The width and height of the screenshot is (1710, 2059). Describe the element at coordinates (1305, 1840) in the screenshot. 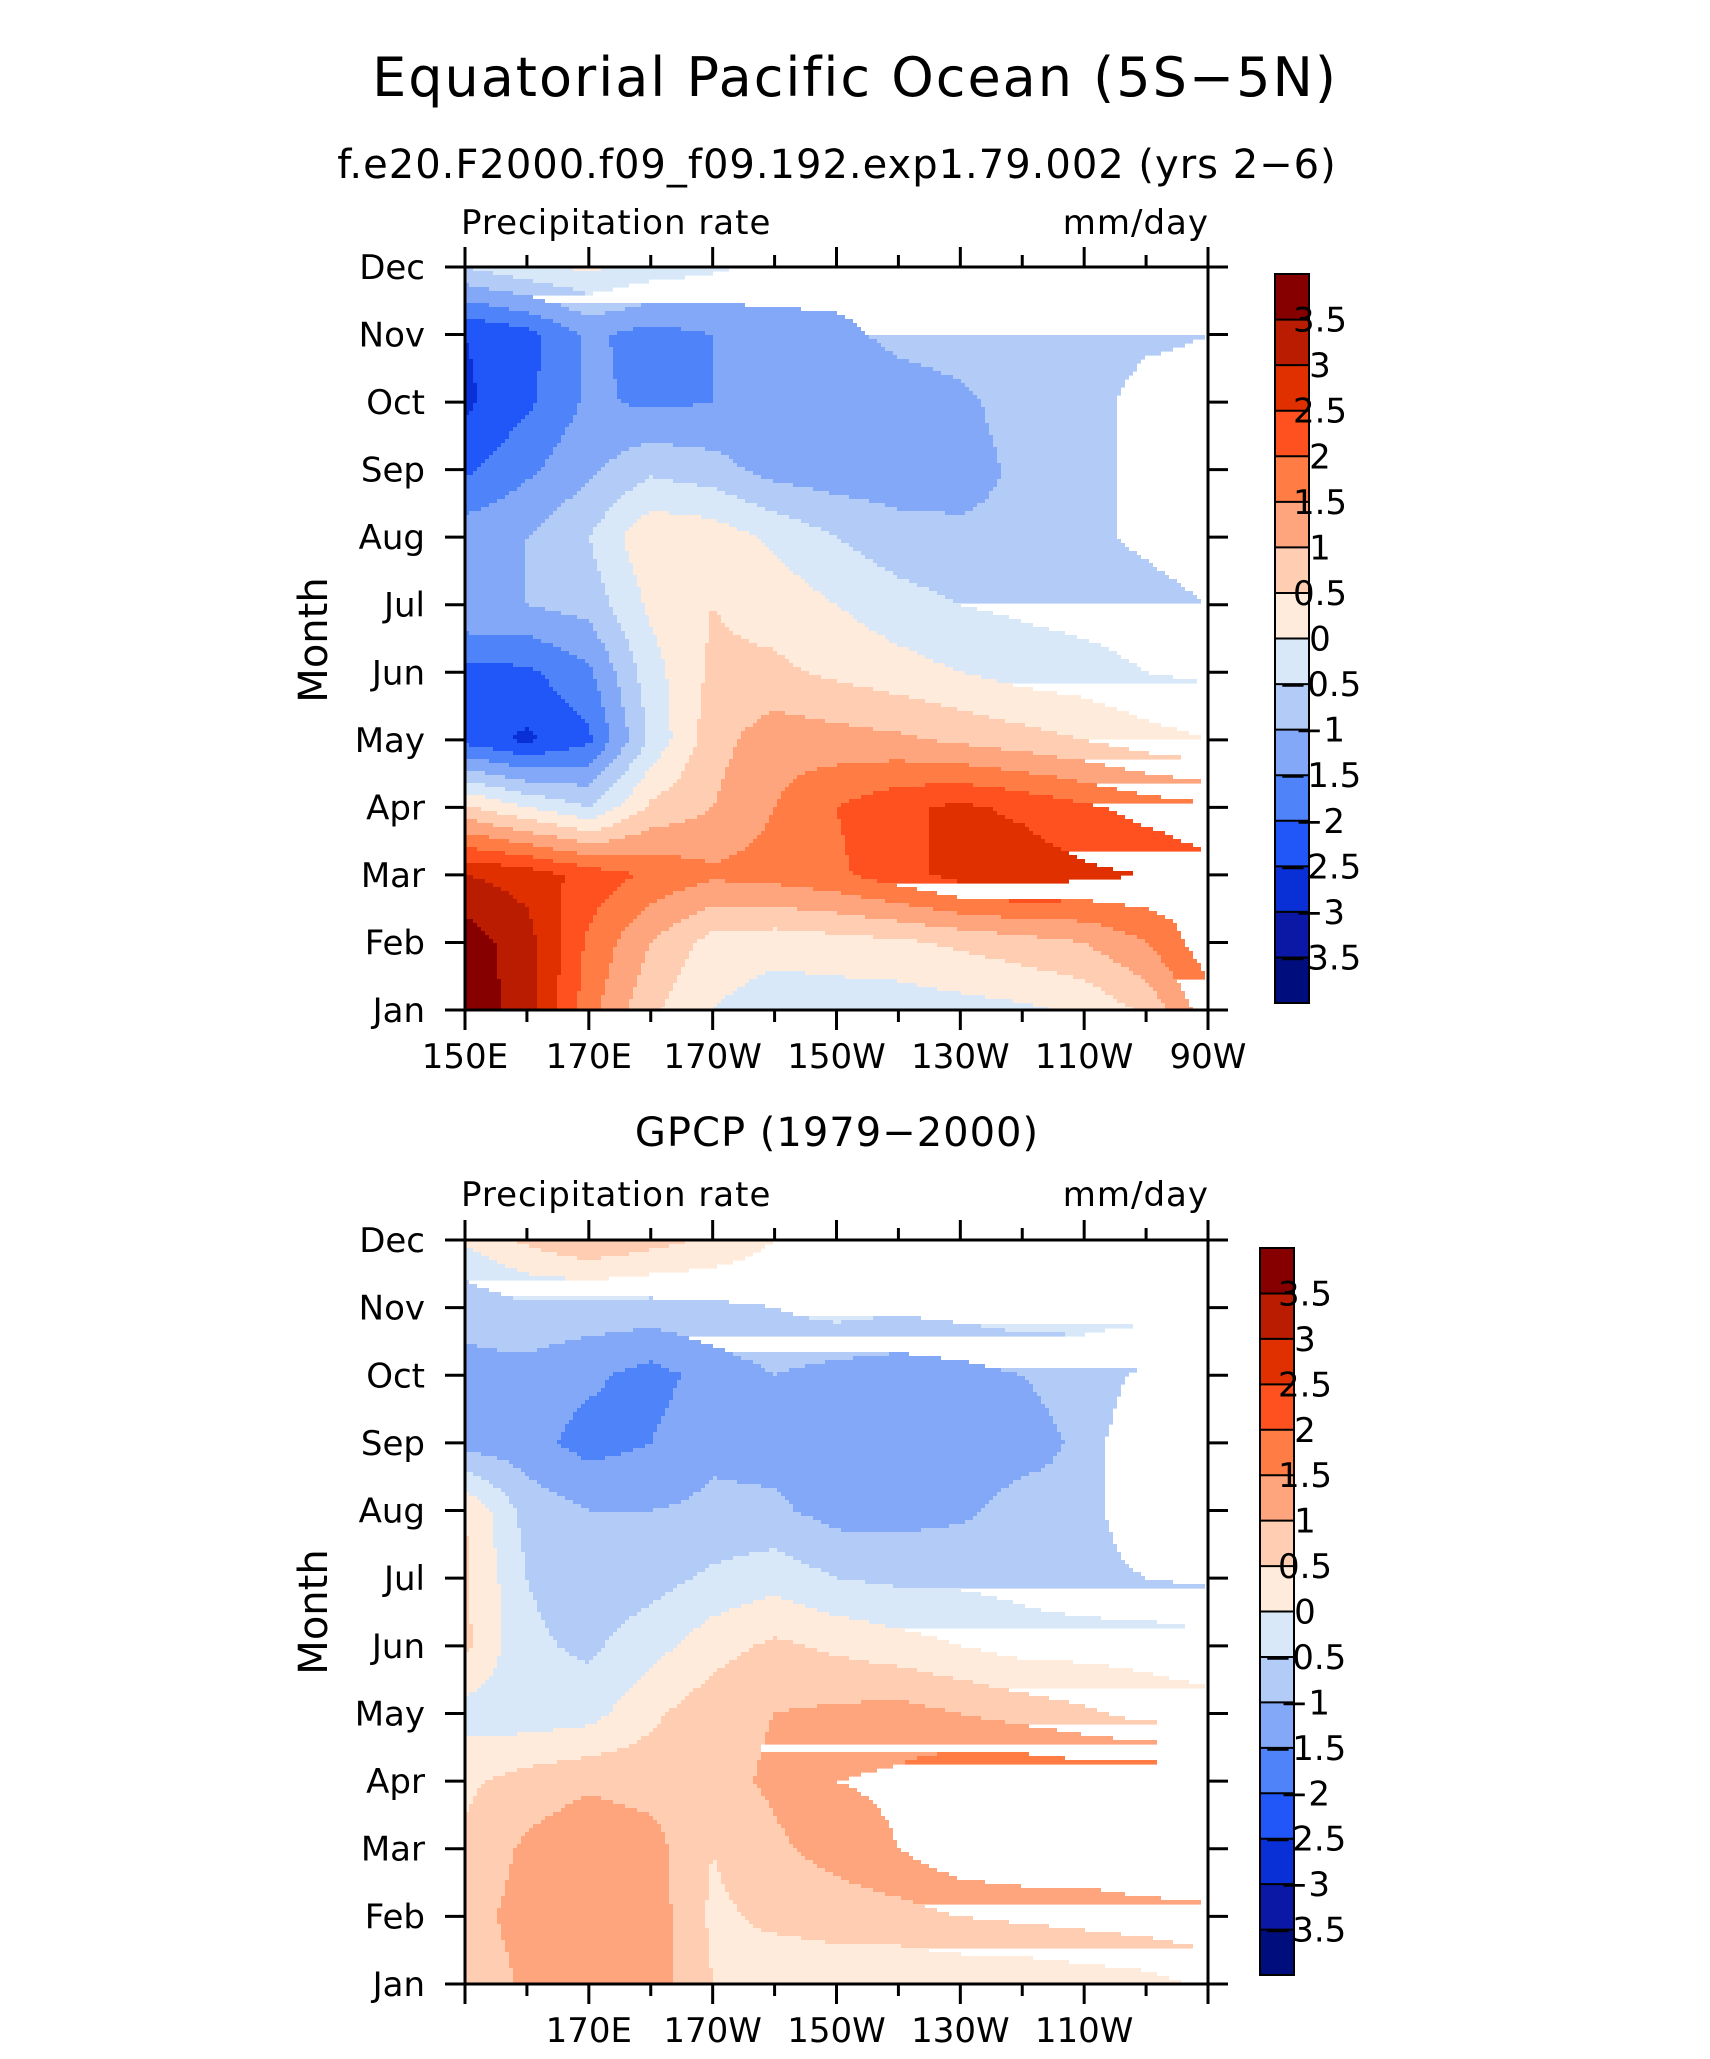

I see `colorbar-label: −2.5` at that location.